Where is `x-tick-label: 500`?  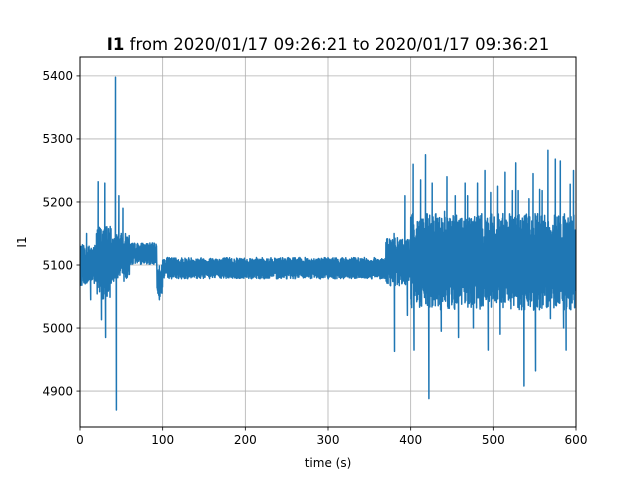 x-tick-label: 500 is located at coordinates (493, 440).